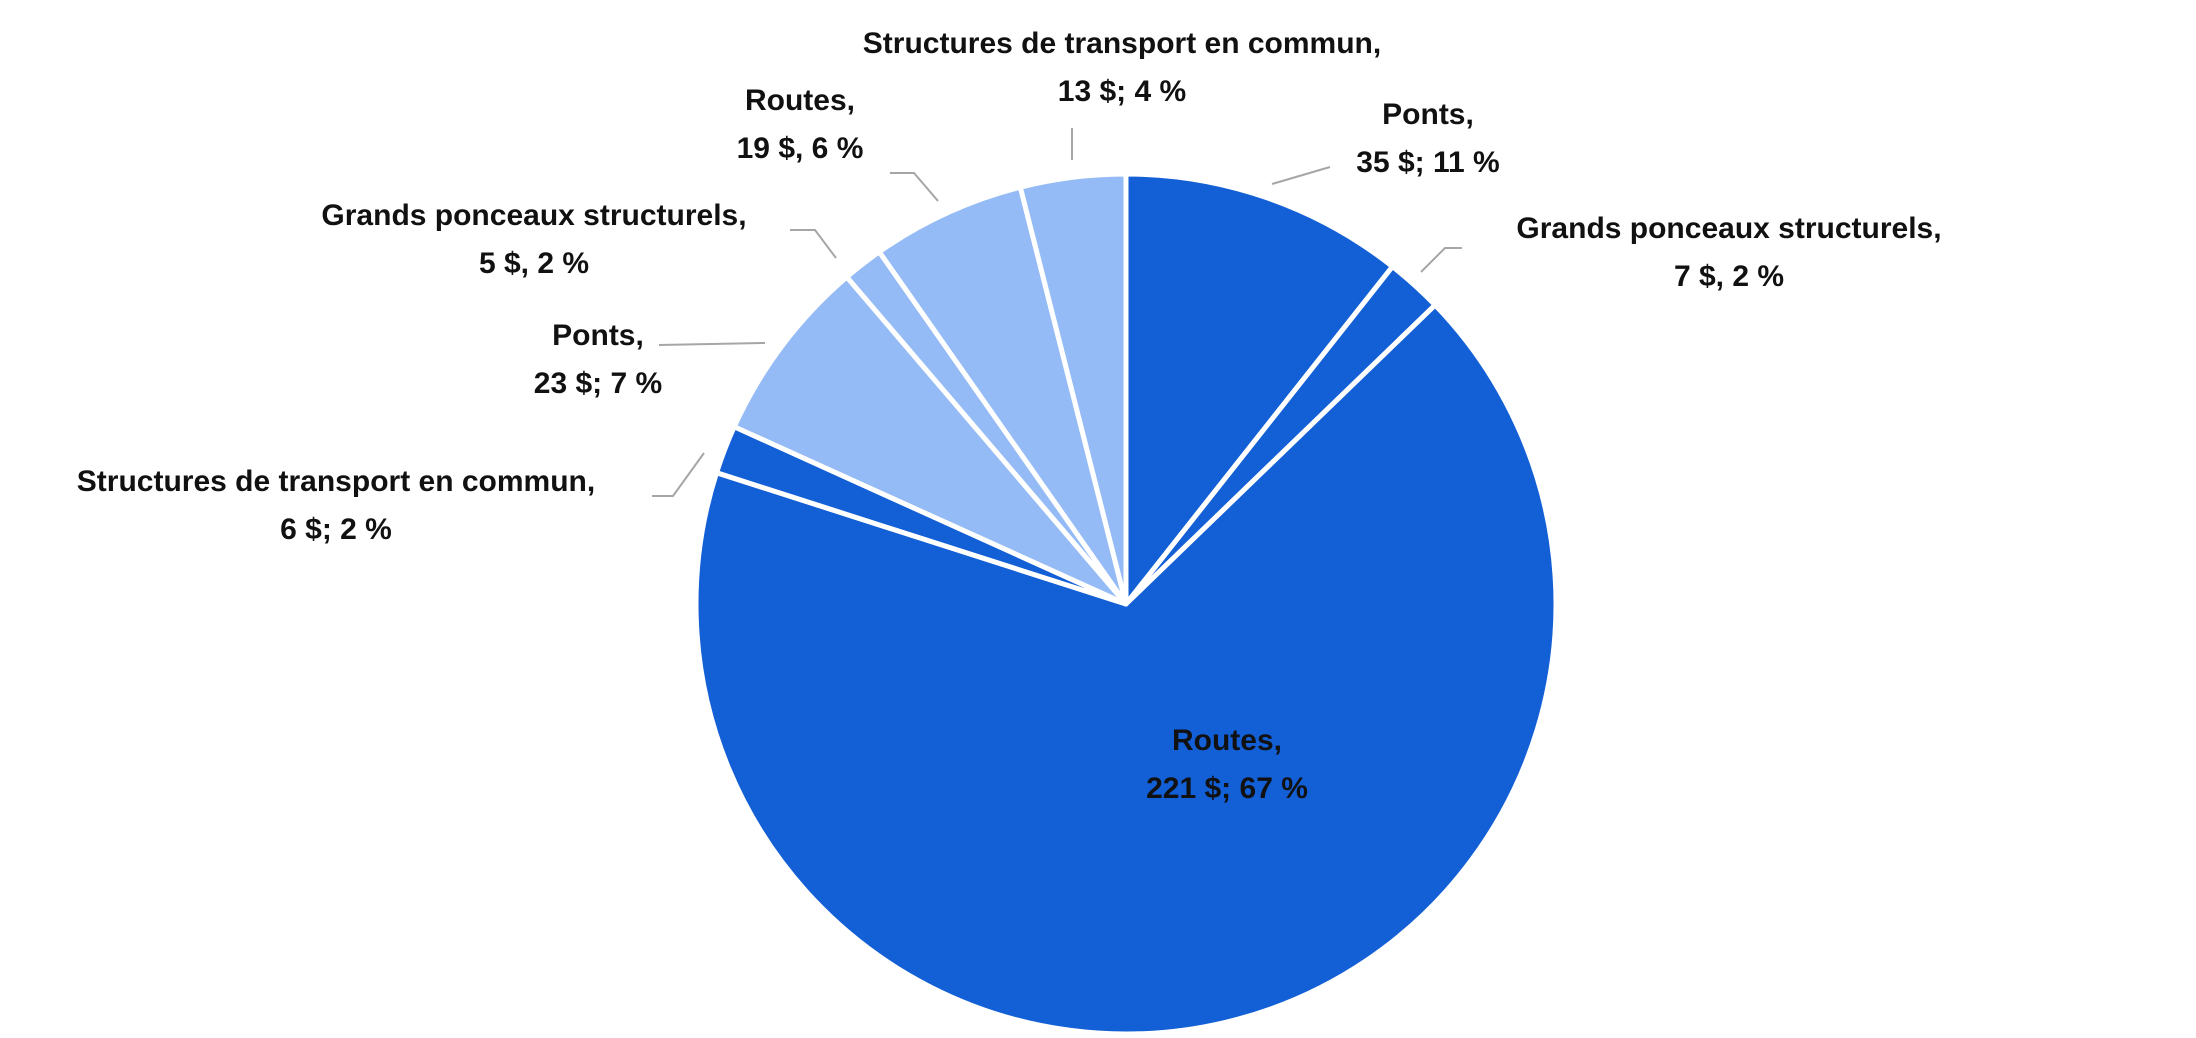  What do you see at coordinates (1729, 276) in the screenshot?
I see `slice-value-label: 7 $, 2 %` at bounding box center [1729, 276].